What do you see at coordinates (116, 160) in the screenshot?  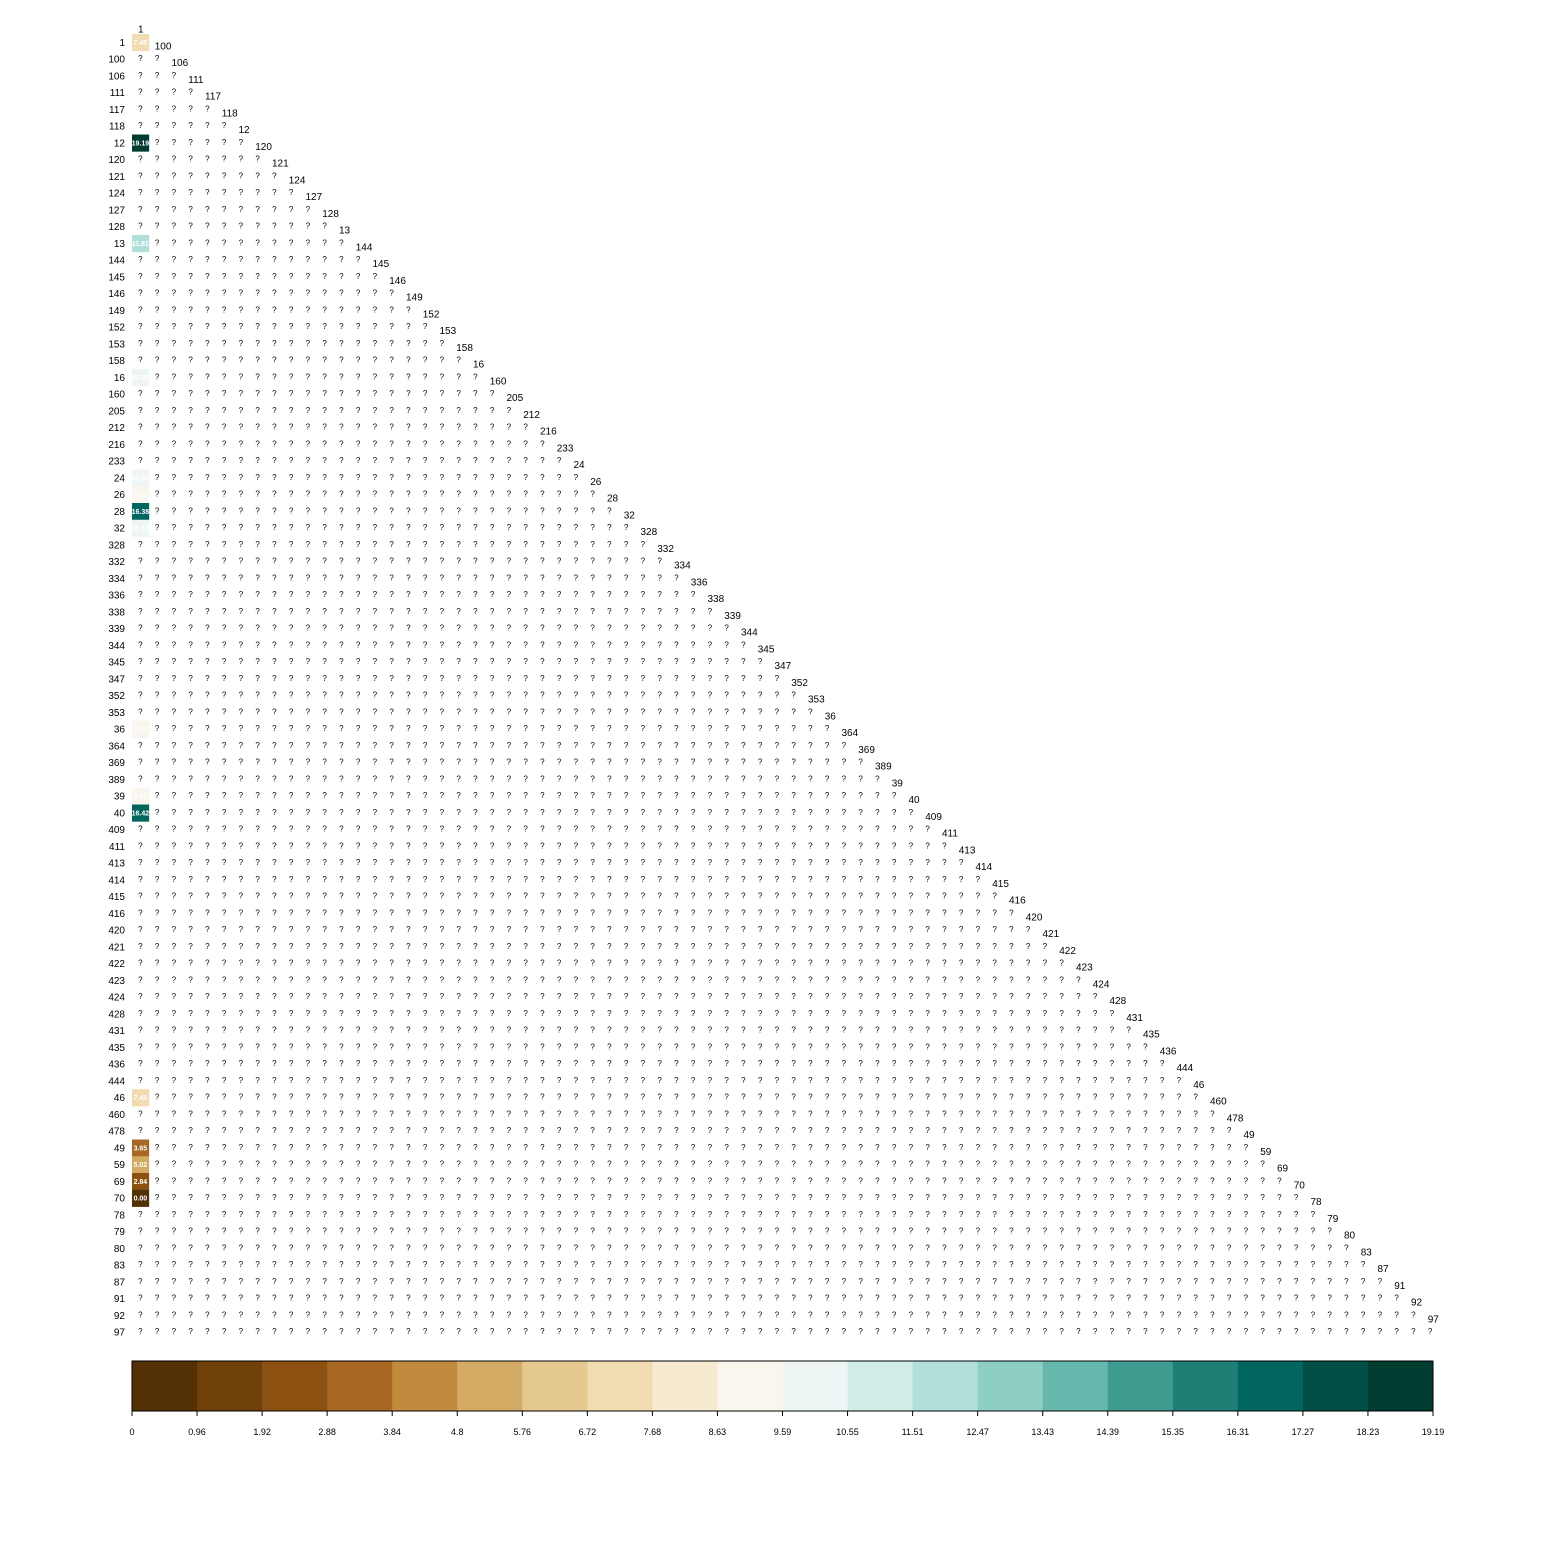 I see `row-label: 120` at bounding box center [116, 160].